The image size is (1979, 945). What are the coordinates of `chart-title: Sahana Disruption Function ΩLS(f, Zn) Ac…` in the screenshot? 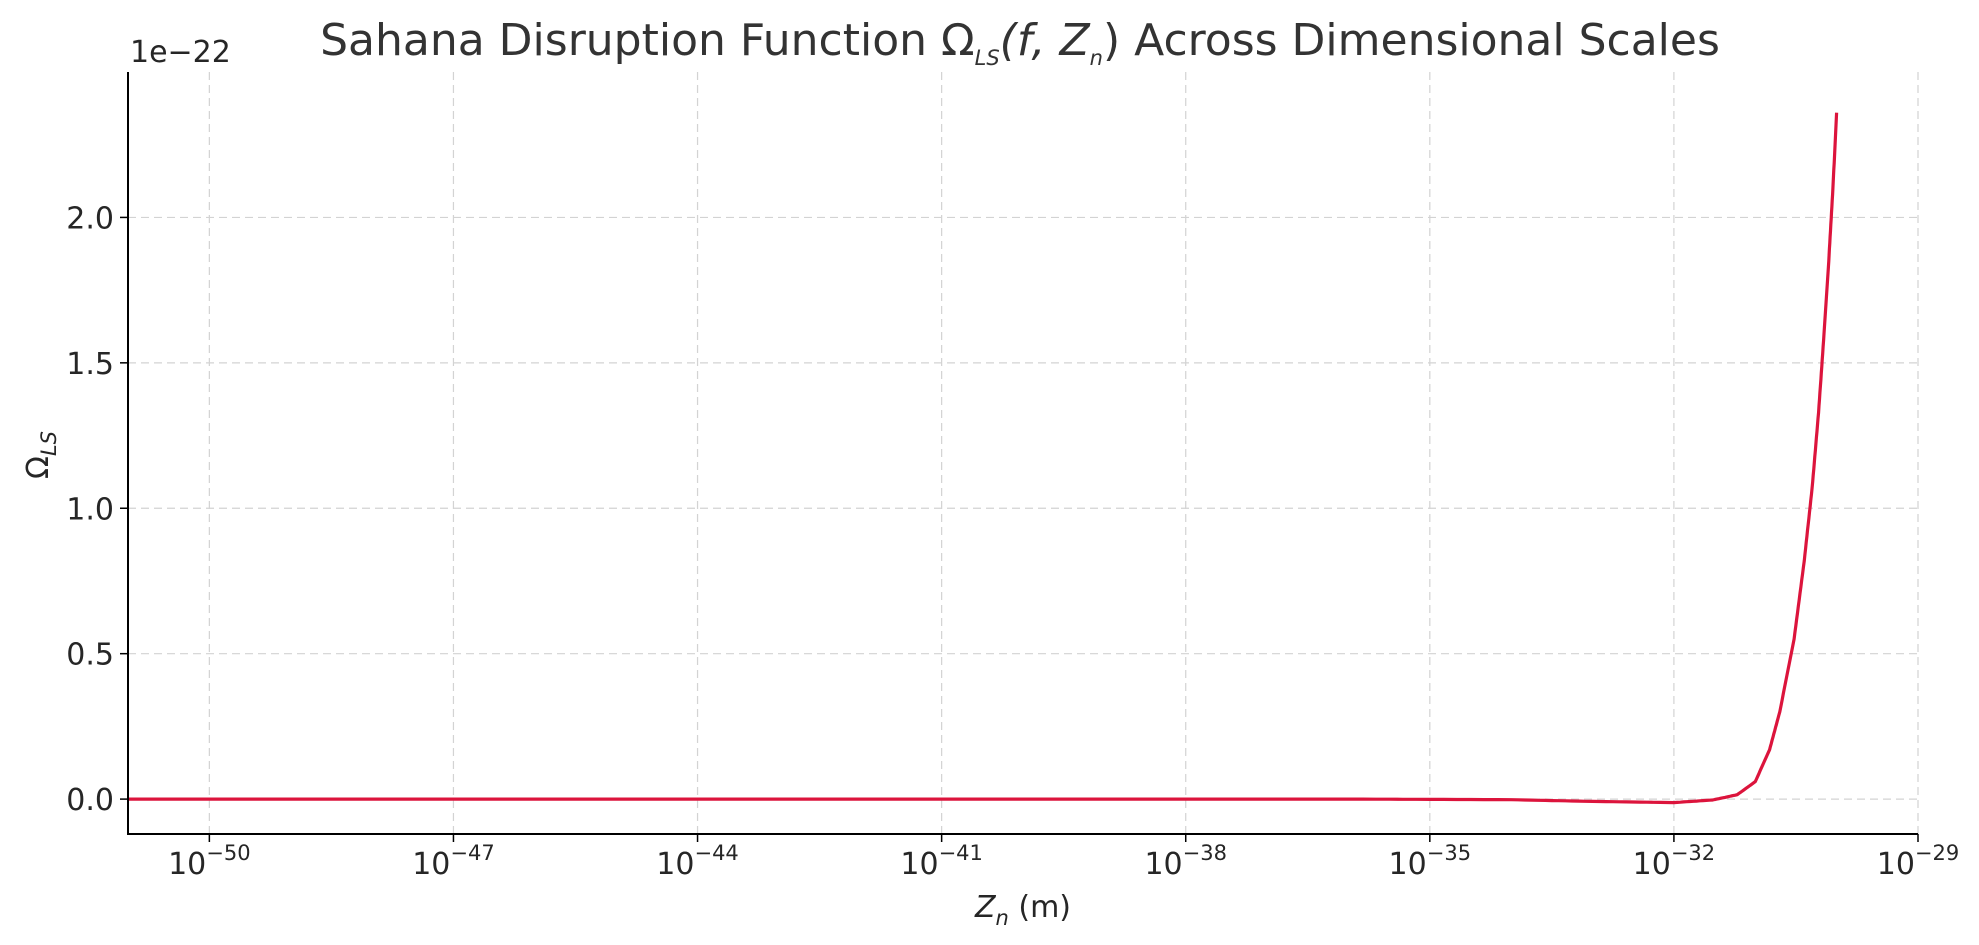 It's located at (1020, 42).